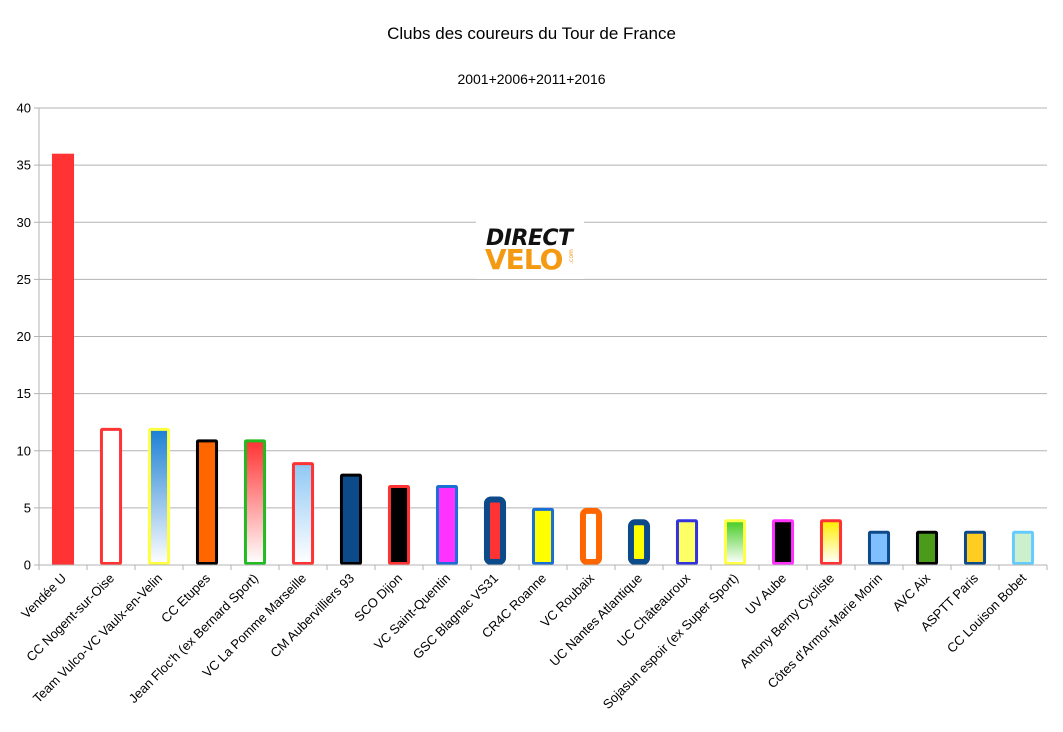  Describe the element at coordinates (531, 33) in the screenshot. I see `chart-title: Clubs des coureurs du Tour de France` at that location.